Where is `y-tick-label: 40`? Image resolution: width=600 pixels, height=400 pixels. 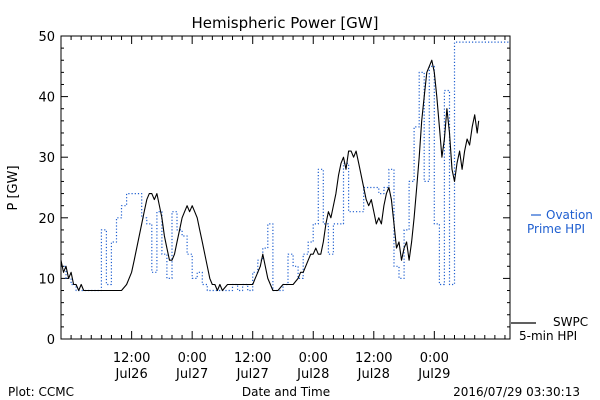
y-tick-label: 40 is located at coordinates (46, 98).